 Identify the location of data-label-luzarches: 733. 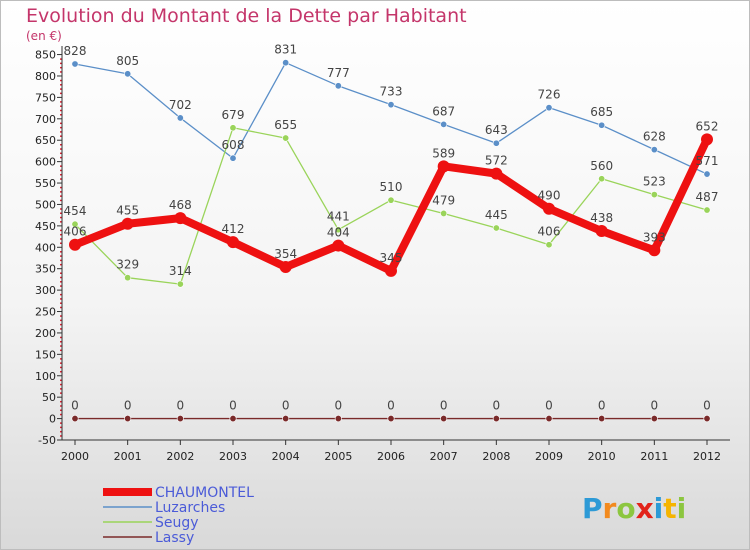
(391, 92).